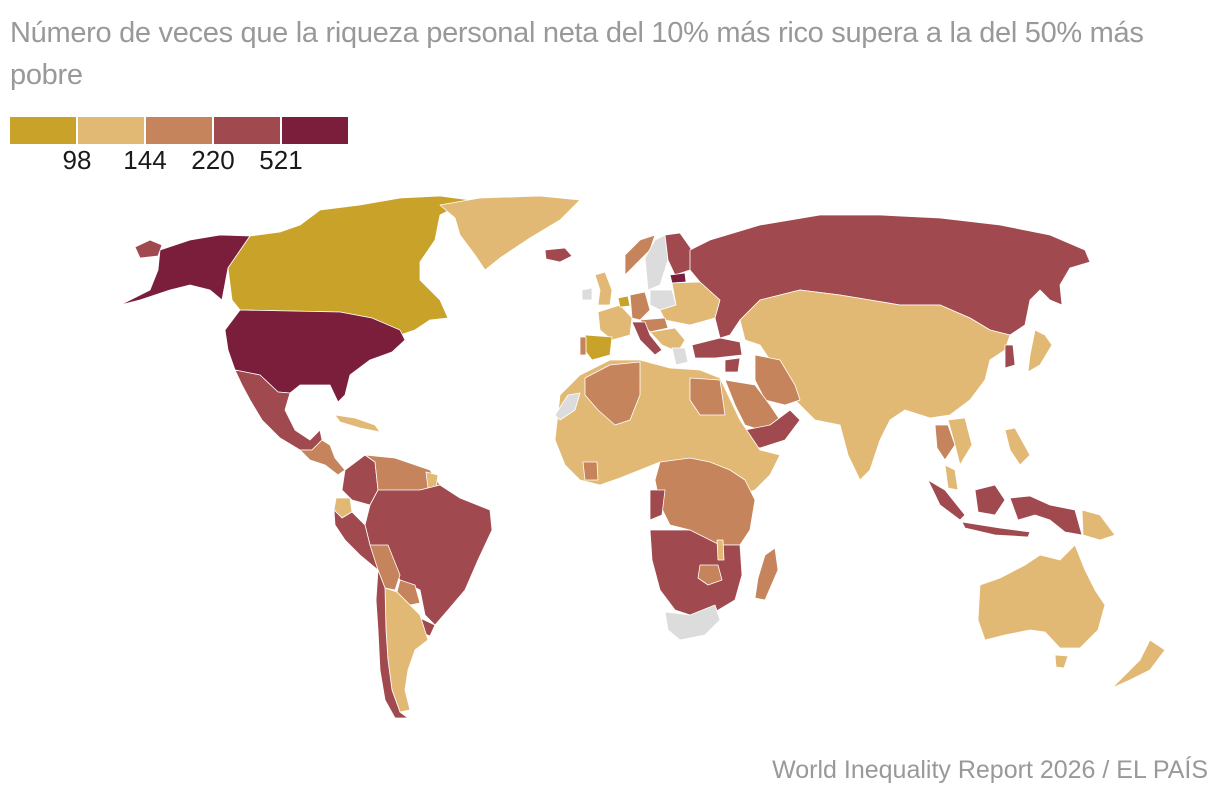 This screenshot has width=1220, height=802. I want to click on region-paraguay, so click(408, 592).